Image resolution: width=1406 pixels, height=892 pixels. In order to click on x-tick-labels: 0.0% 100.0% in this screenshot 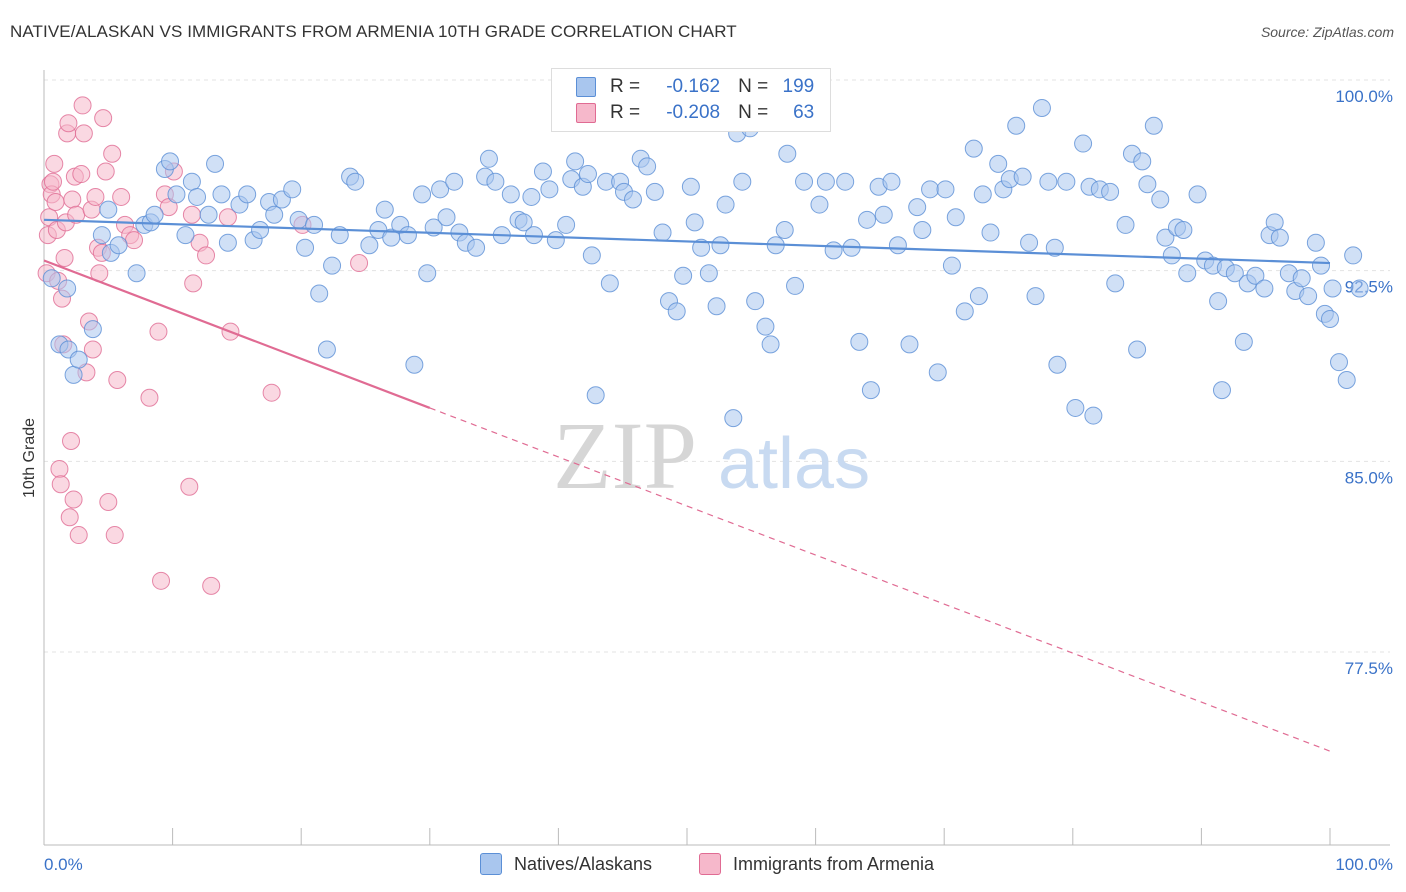, I will do `click(718, 864)`.